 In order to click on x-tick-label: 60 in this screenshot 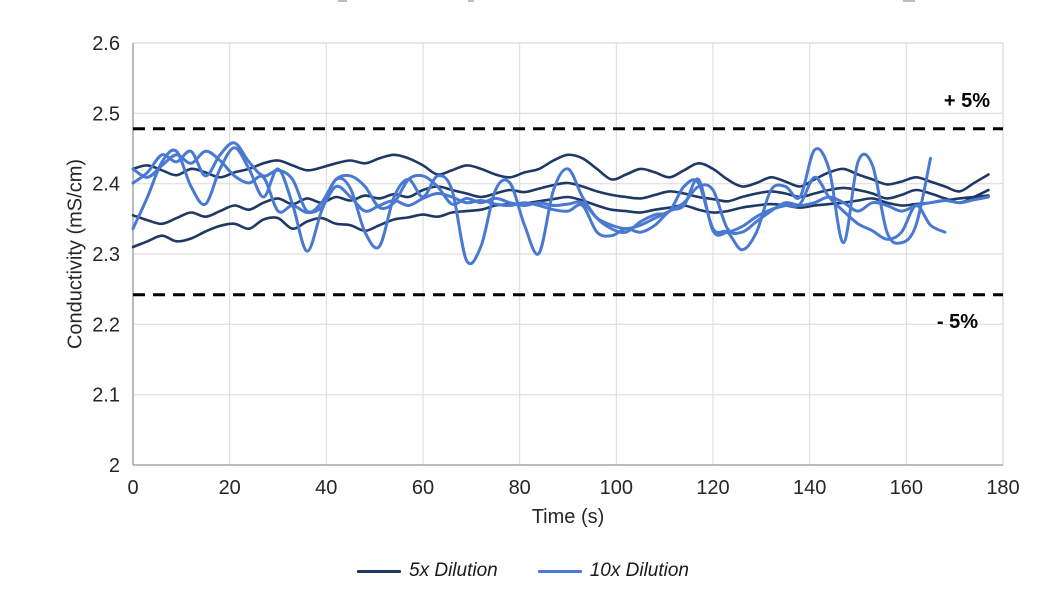, I will do `click(423, 488)`.